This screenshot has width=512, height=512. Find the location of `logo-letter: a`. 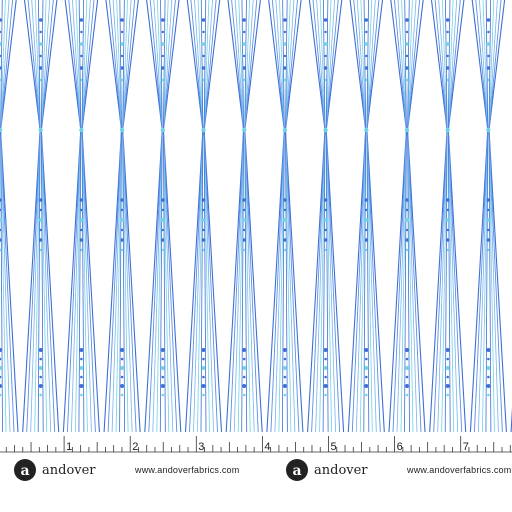

logo-letter: a is located at coordinates (296, 471).